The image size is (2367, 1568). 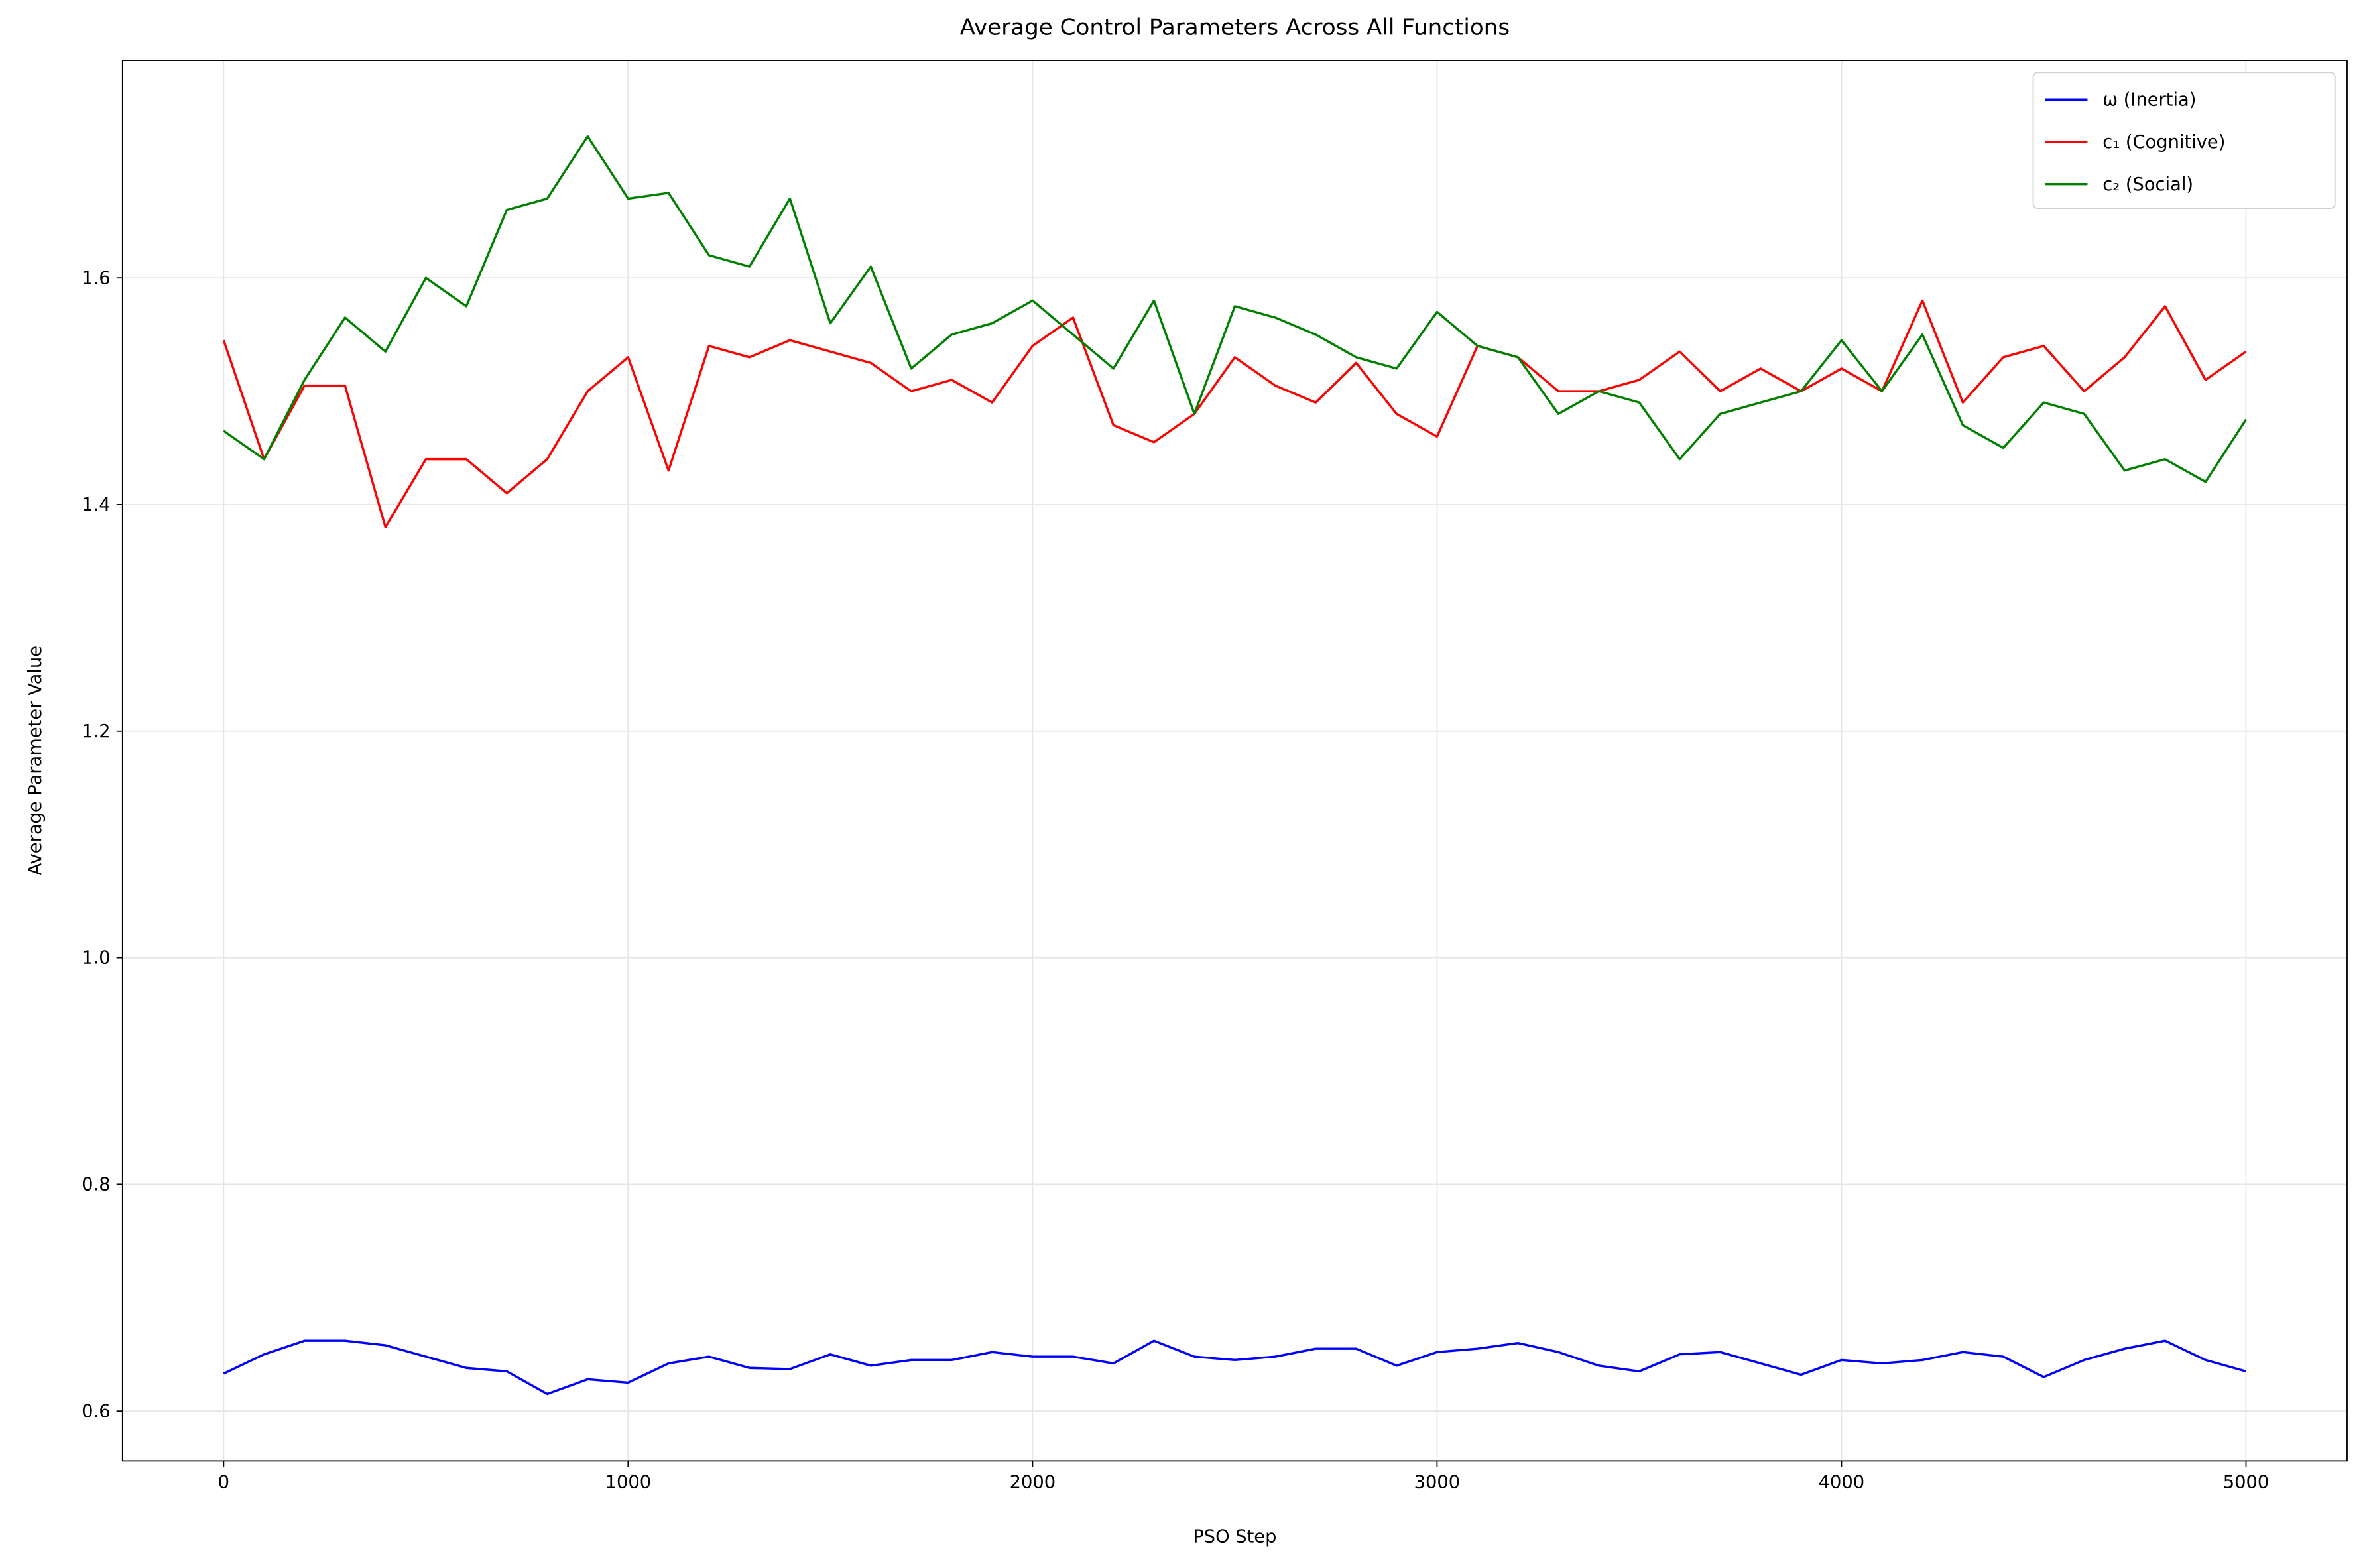 What do you see at coordinates (96, 958) in the screenshot?
I see `y-tick-label: 1.0` at bounding box center [96, 958].